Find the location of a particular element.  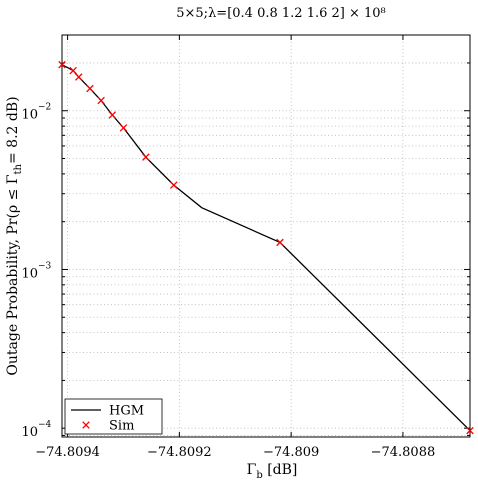

y-tick-label: 10 −3 is located at coordinates (36, 271).